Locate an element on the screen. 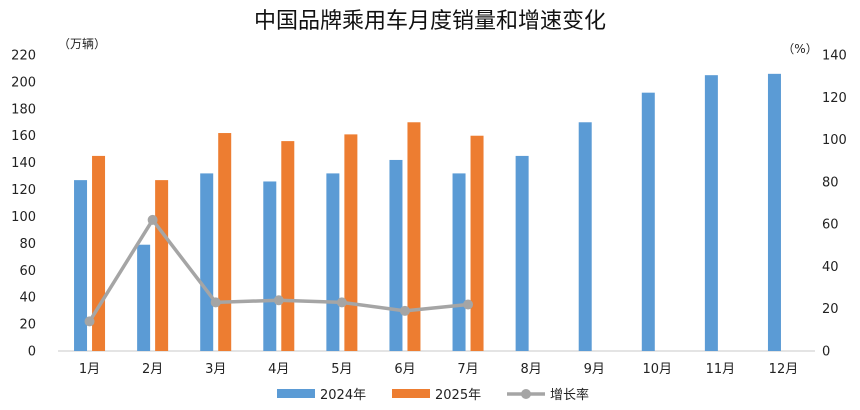  x-tick-label: 2月 is located at coordinates (152, 369).